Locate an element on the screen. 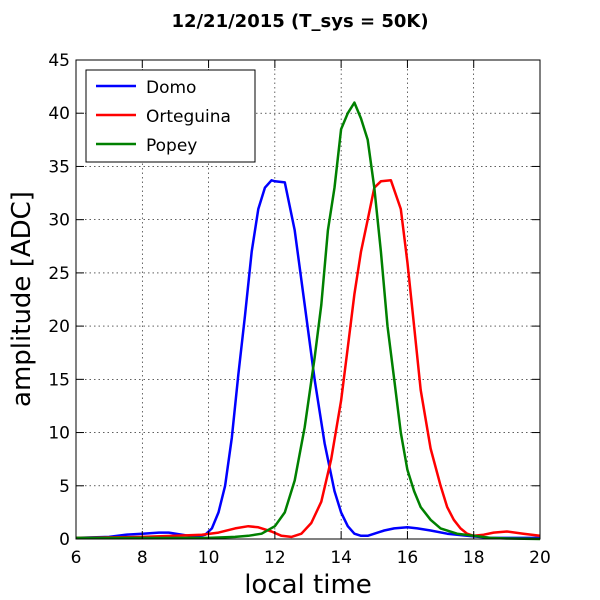 This screenshot has width=600, height=600. legend-label-domo: Domo is located at coordinates (171, 88).